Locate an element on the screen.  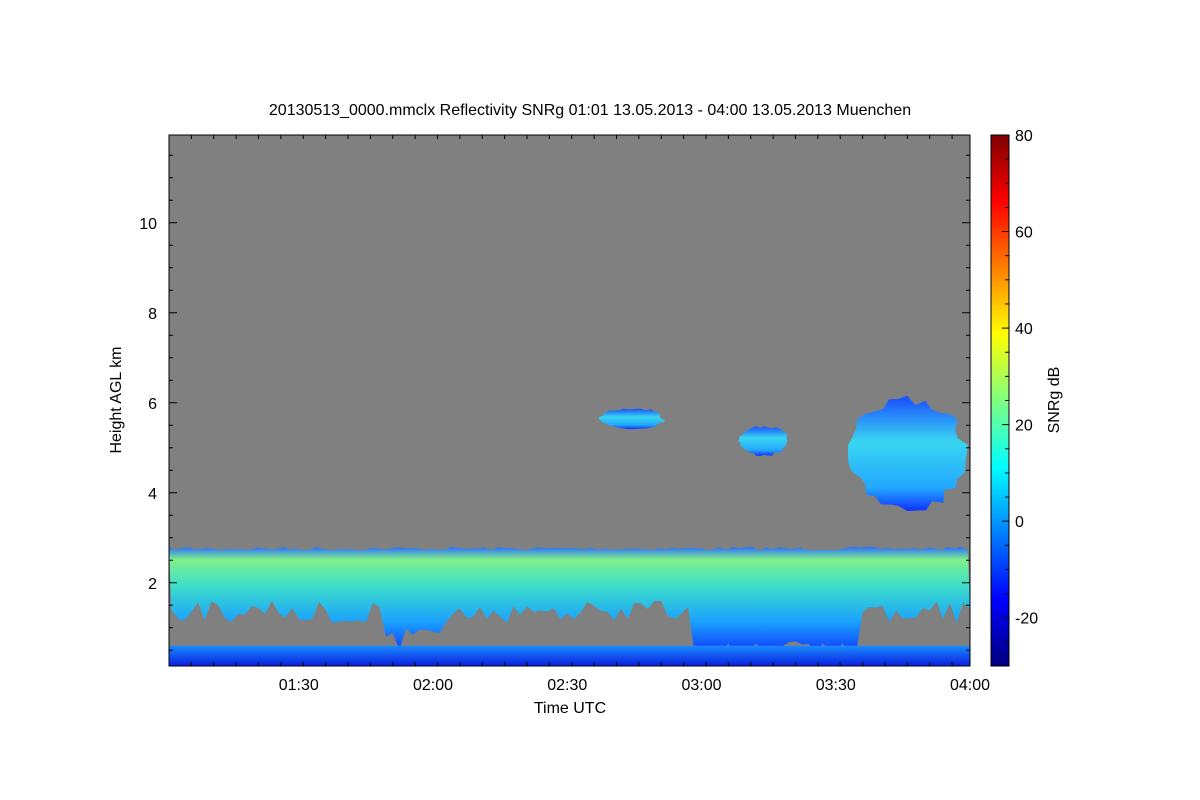
y-tick-label: 4 is located at coordinates (152, 494).